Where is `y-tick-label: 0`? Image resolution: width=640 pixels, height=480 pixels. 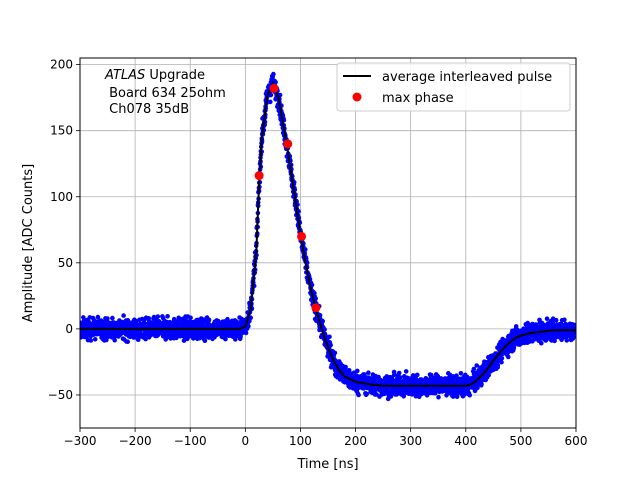 y-tick-label: 0 is located at coordinates (69, 329).